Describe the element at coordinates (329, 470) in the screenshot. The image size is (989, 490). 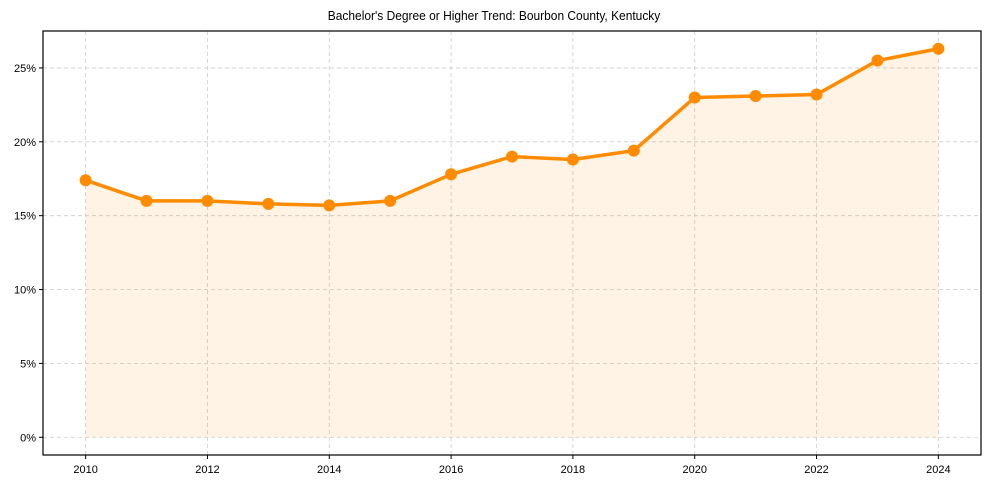
I see `x-tick-label: 2014` at that location.